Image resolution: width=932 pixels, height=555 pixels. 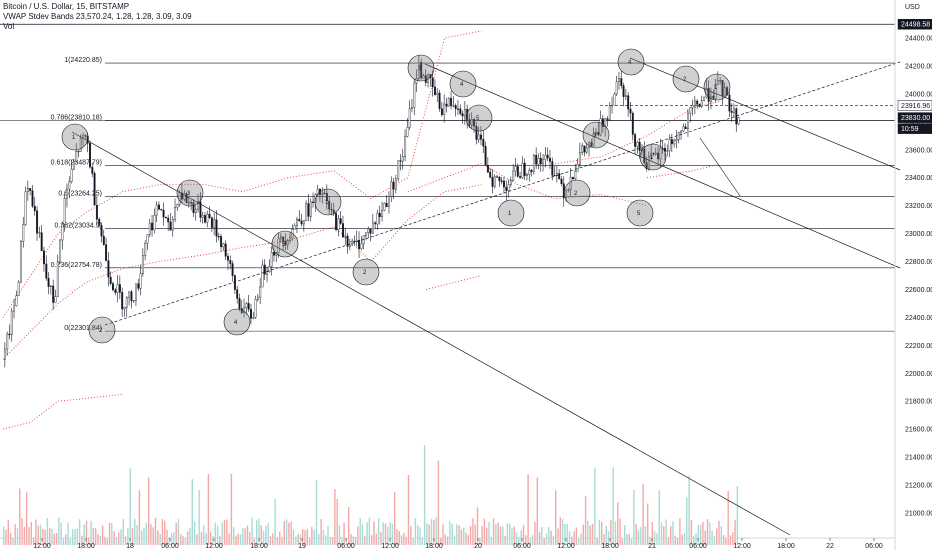 What do you see at coordinates (786, 546) in the screenshot?
I see `time-tick-label: 18:00` at bounding box center [786, 546].